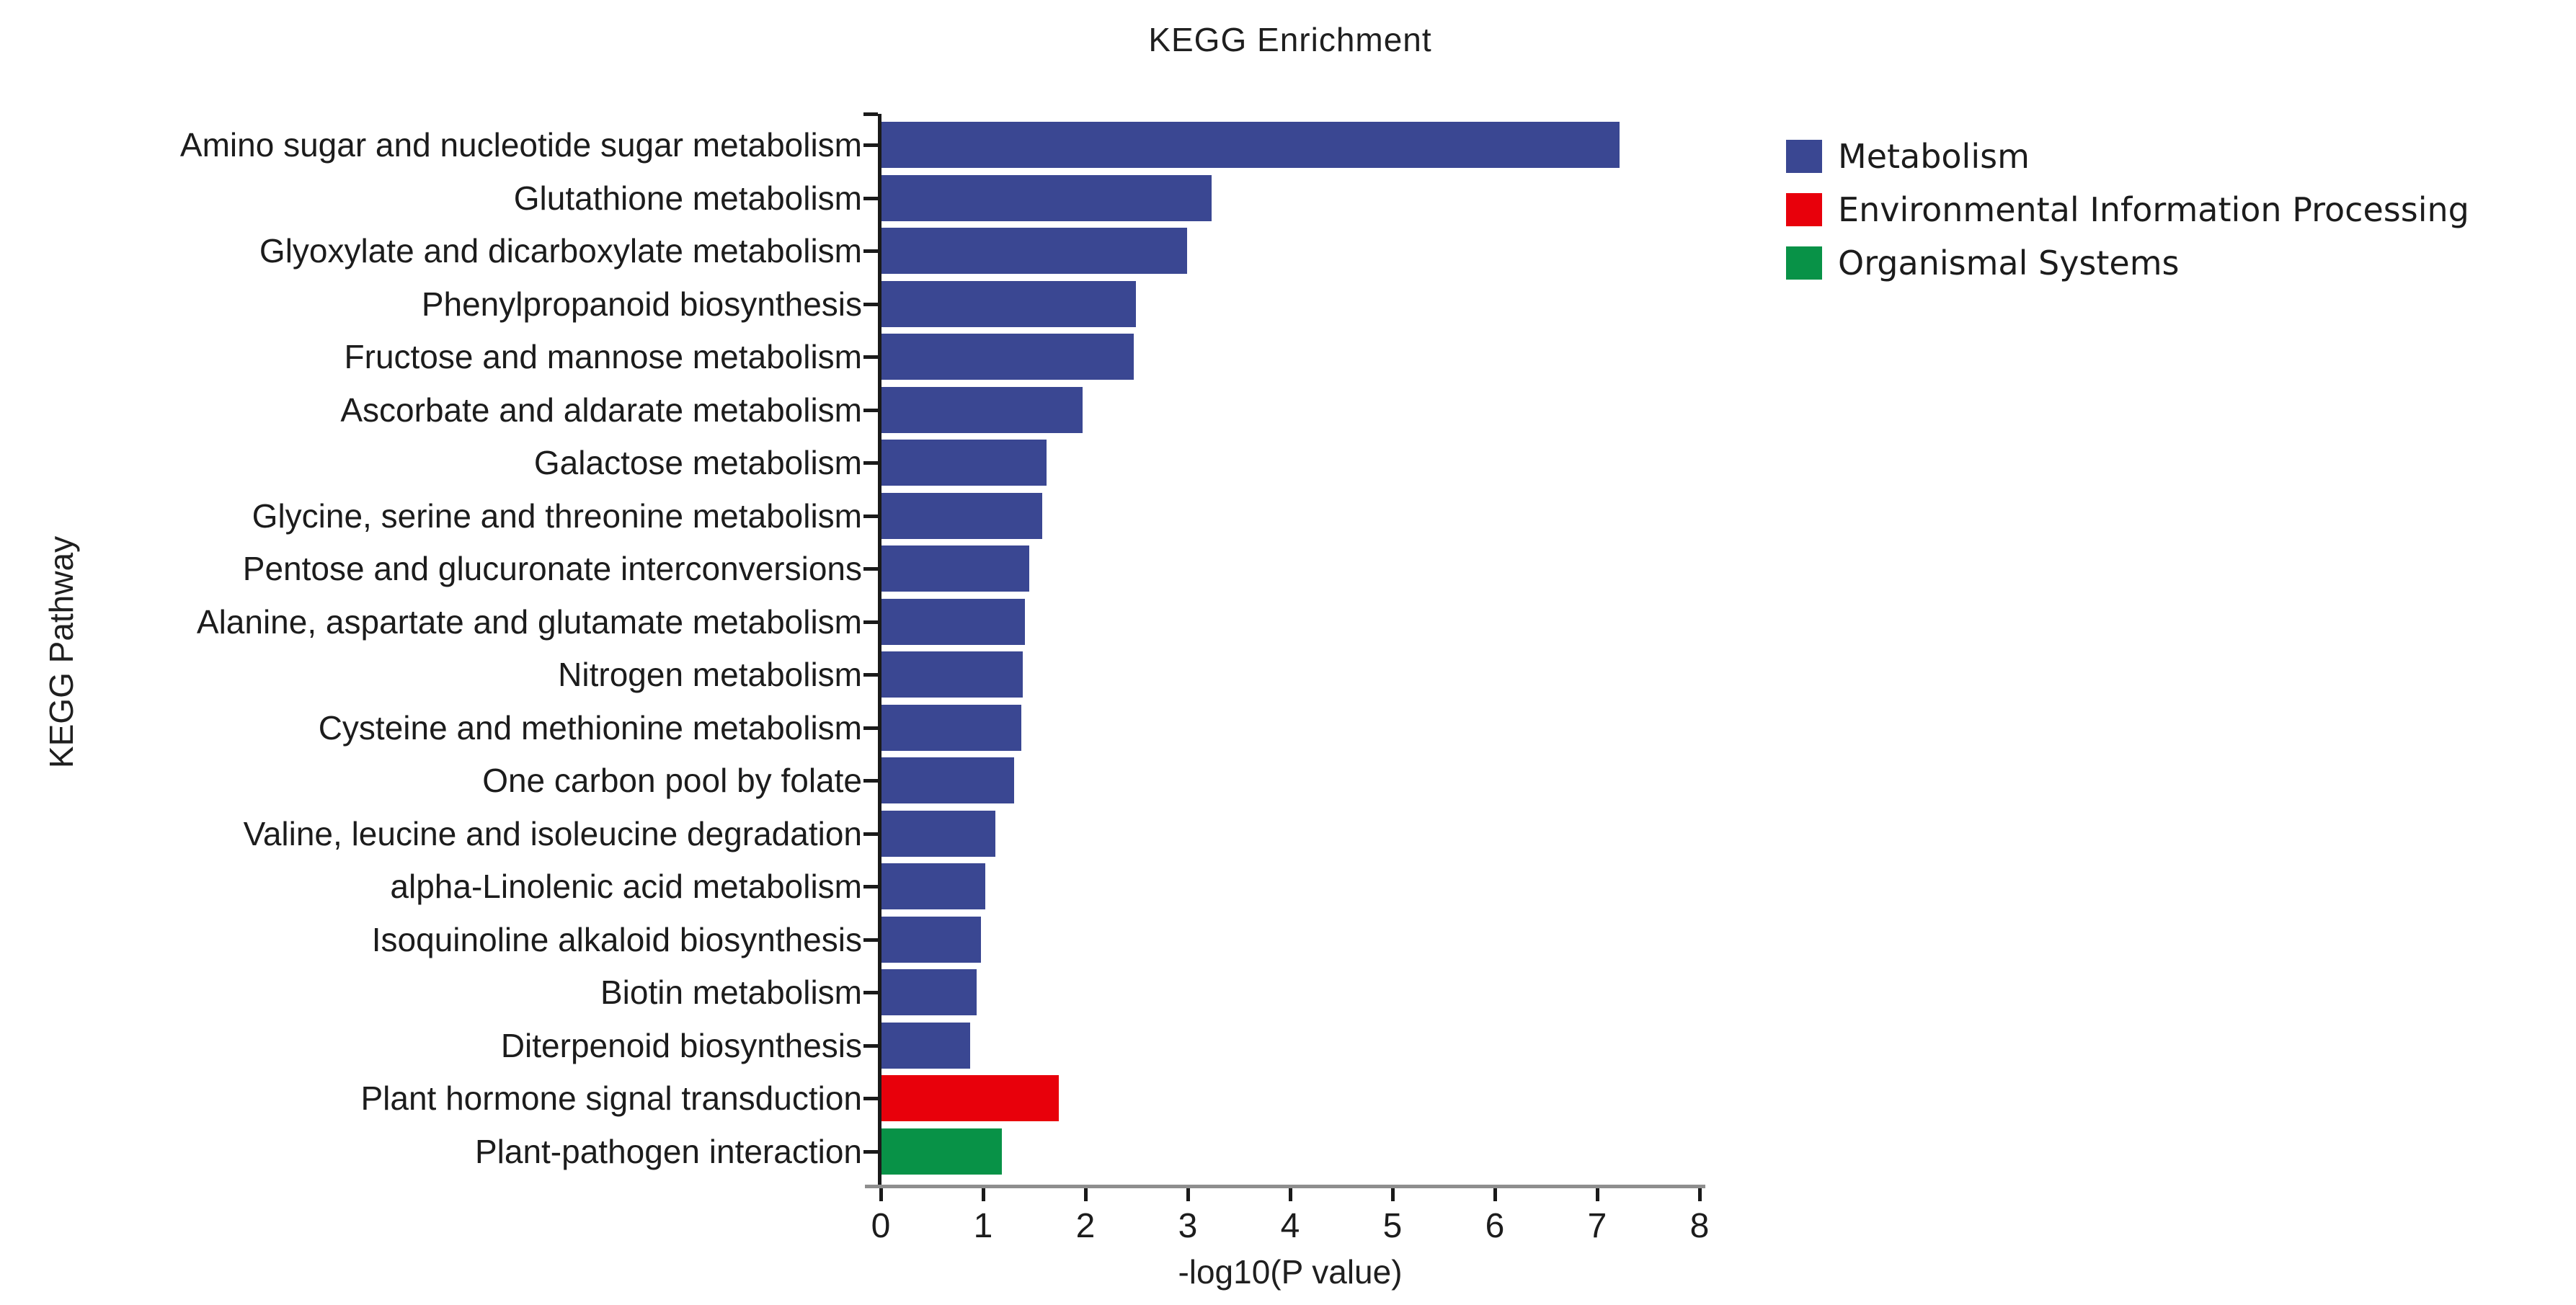 Image resolution: width=2576 pixels, height=1305 pixels. What do you see at coordinates (1804, 156) in the screenshot?
I see `legend-swatch-metabolism` at bounding box center [1804, 156].